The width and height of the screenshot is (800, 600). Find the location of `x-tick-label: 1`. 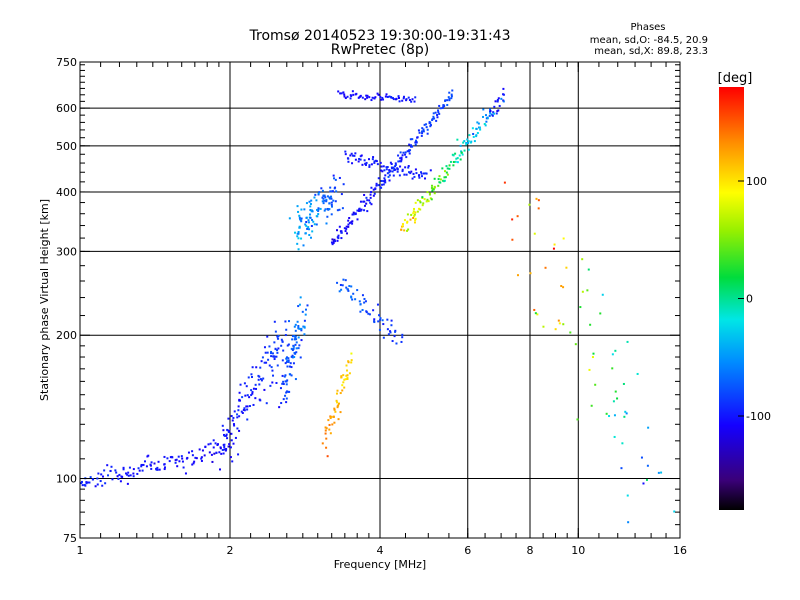

x-tick-label: 1 is located at coordinates (80, 550).